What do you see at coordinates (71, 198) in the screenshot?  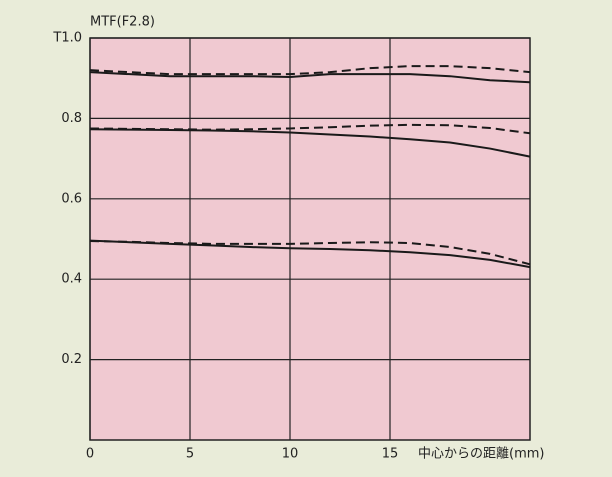 I see `y-tick-label: 0.6` at bounding box center [71, 198].